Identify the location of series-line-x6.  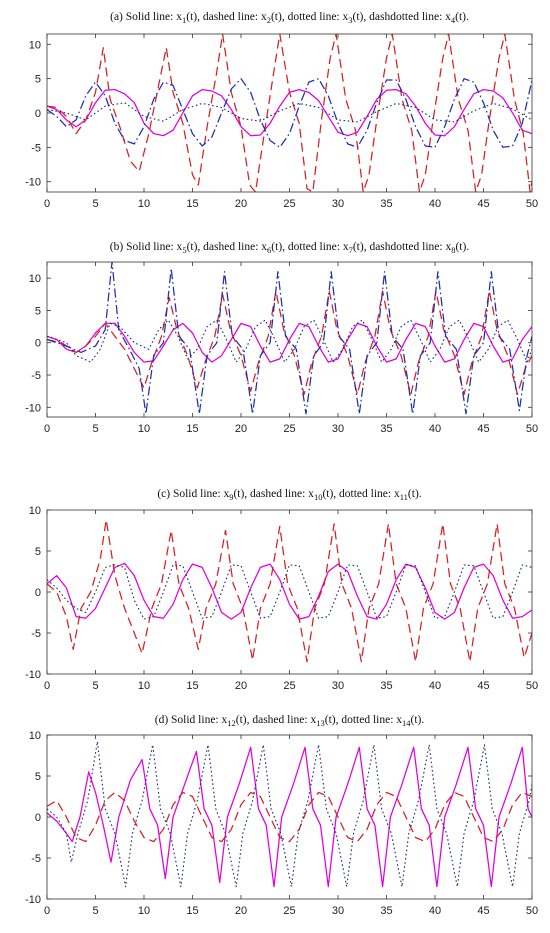
(289, 343).